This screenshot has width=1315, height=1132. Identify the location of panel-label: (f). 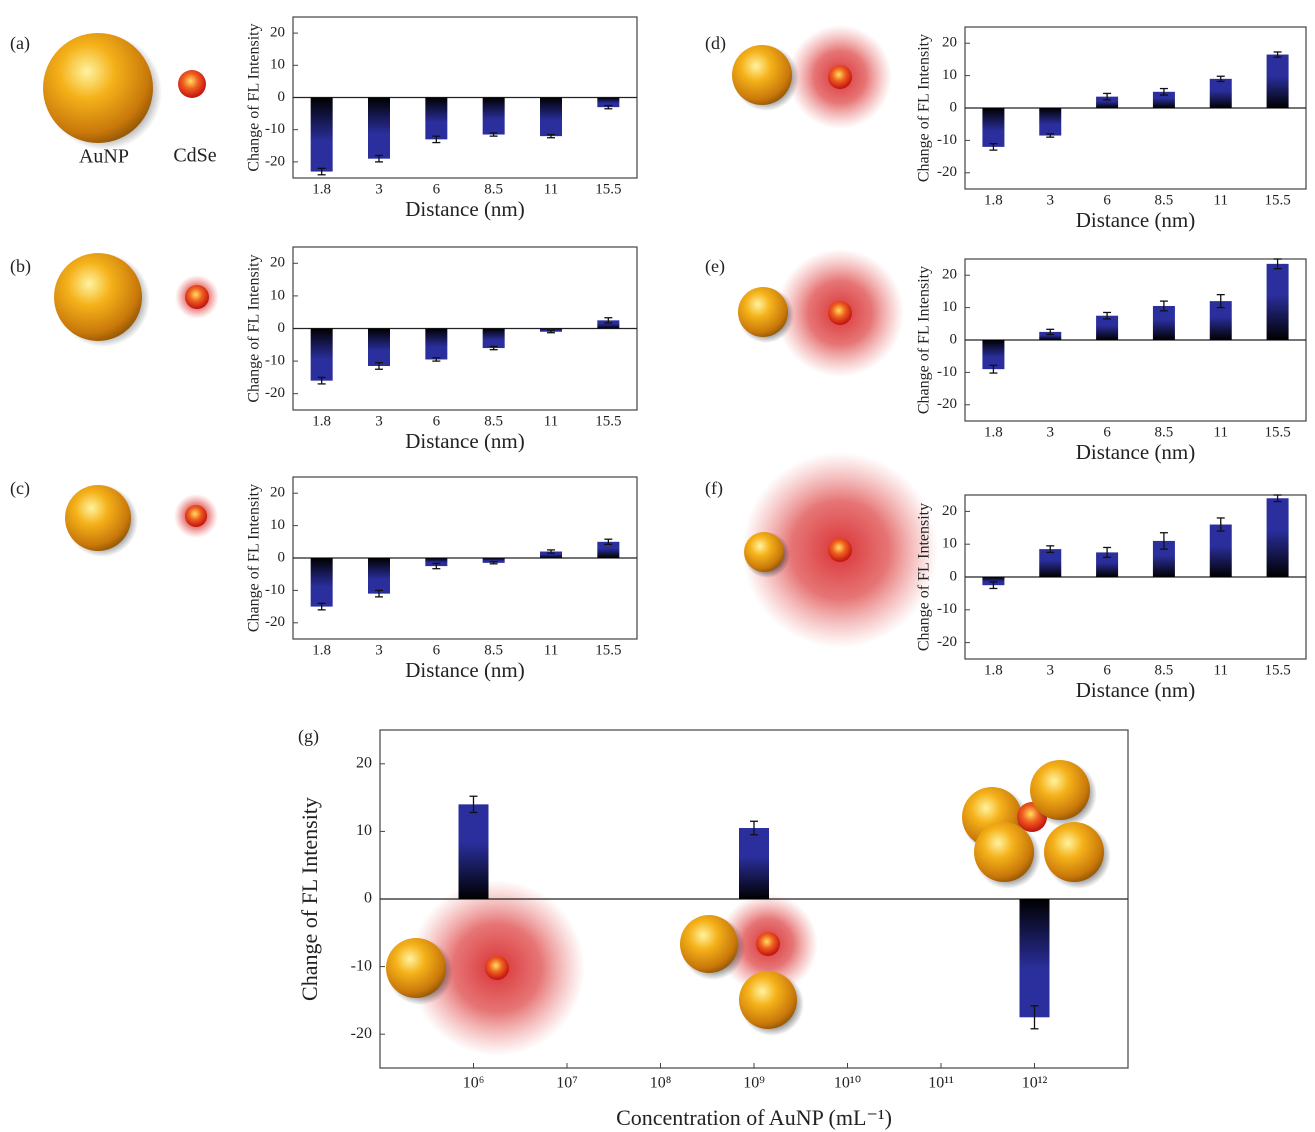
(714, 488).